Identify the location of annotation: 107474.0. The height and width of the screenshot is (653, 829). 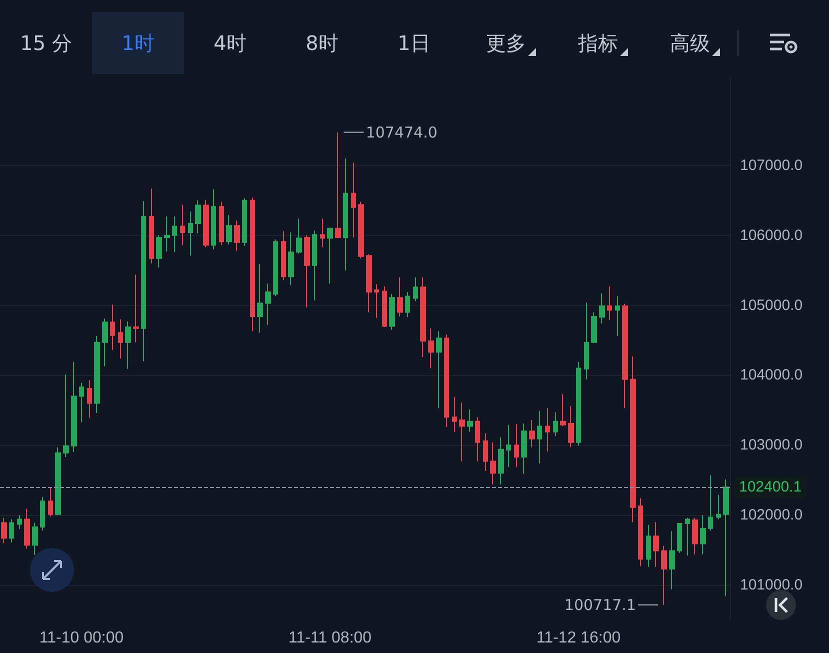
(402, 132).